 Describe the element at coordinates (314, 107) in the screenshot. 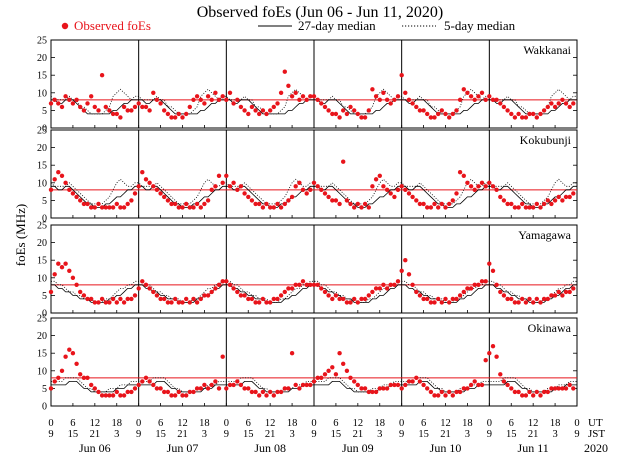

I see `median27-line` at that location.